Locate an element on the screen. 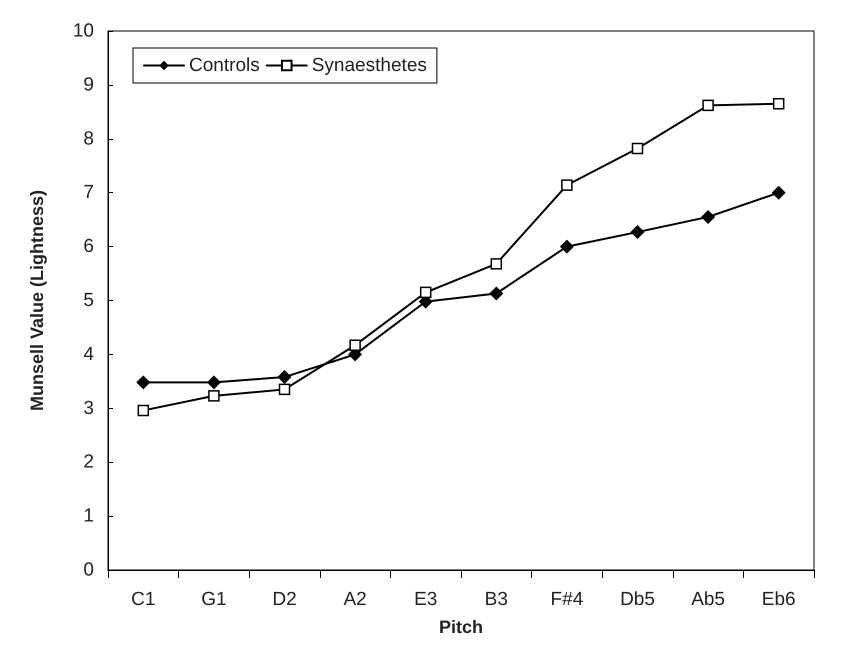 The width and height of the screenshot is (844, 655). y-tick-label: 4 is located at coordinates (88, 354).